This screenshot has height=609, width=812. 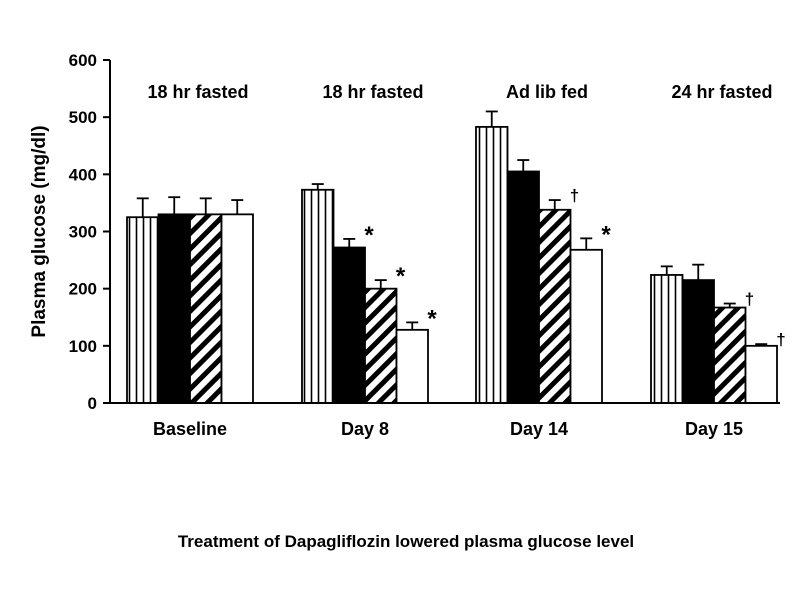 I want to click on y-tick-label: 0, so click(x=92, y=403).